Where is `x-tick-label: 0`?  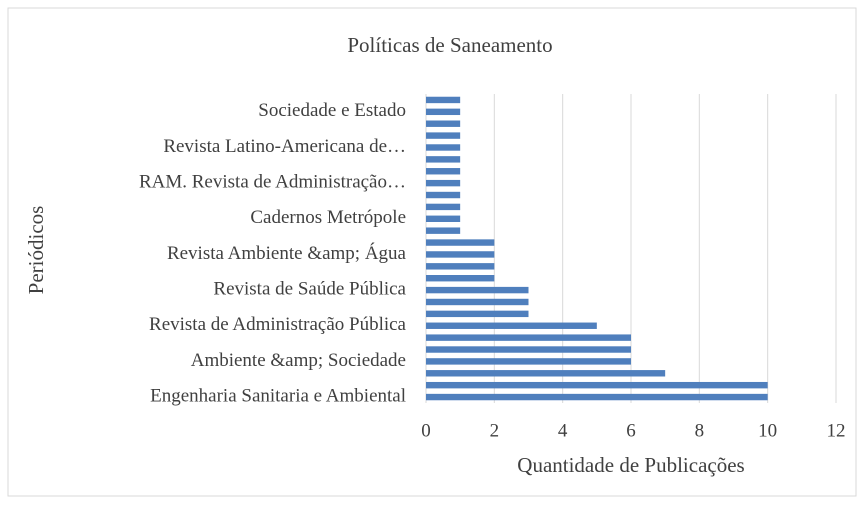
x-tick-label: 0 is located at coordinates (426, 430).